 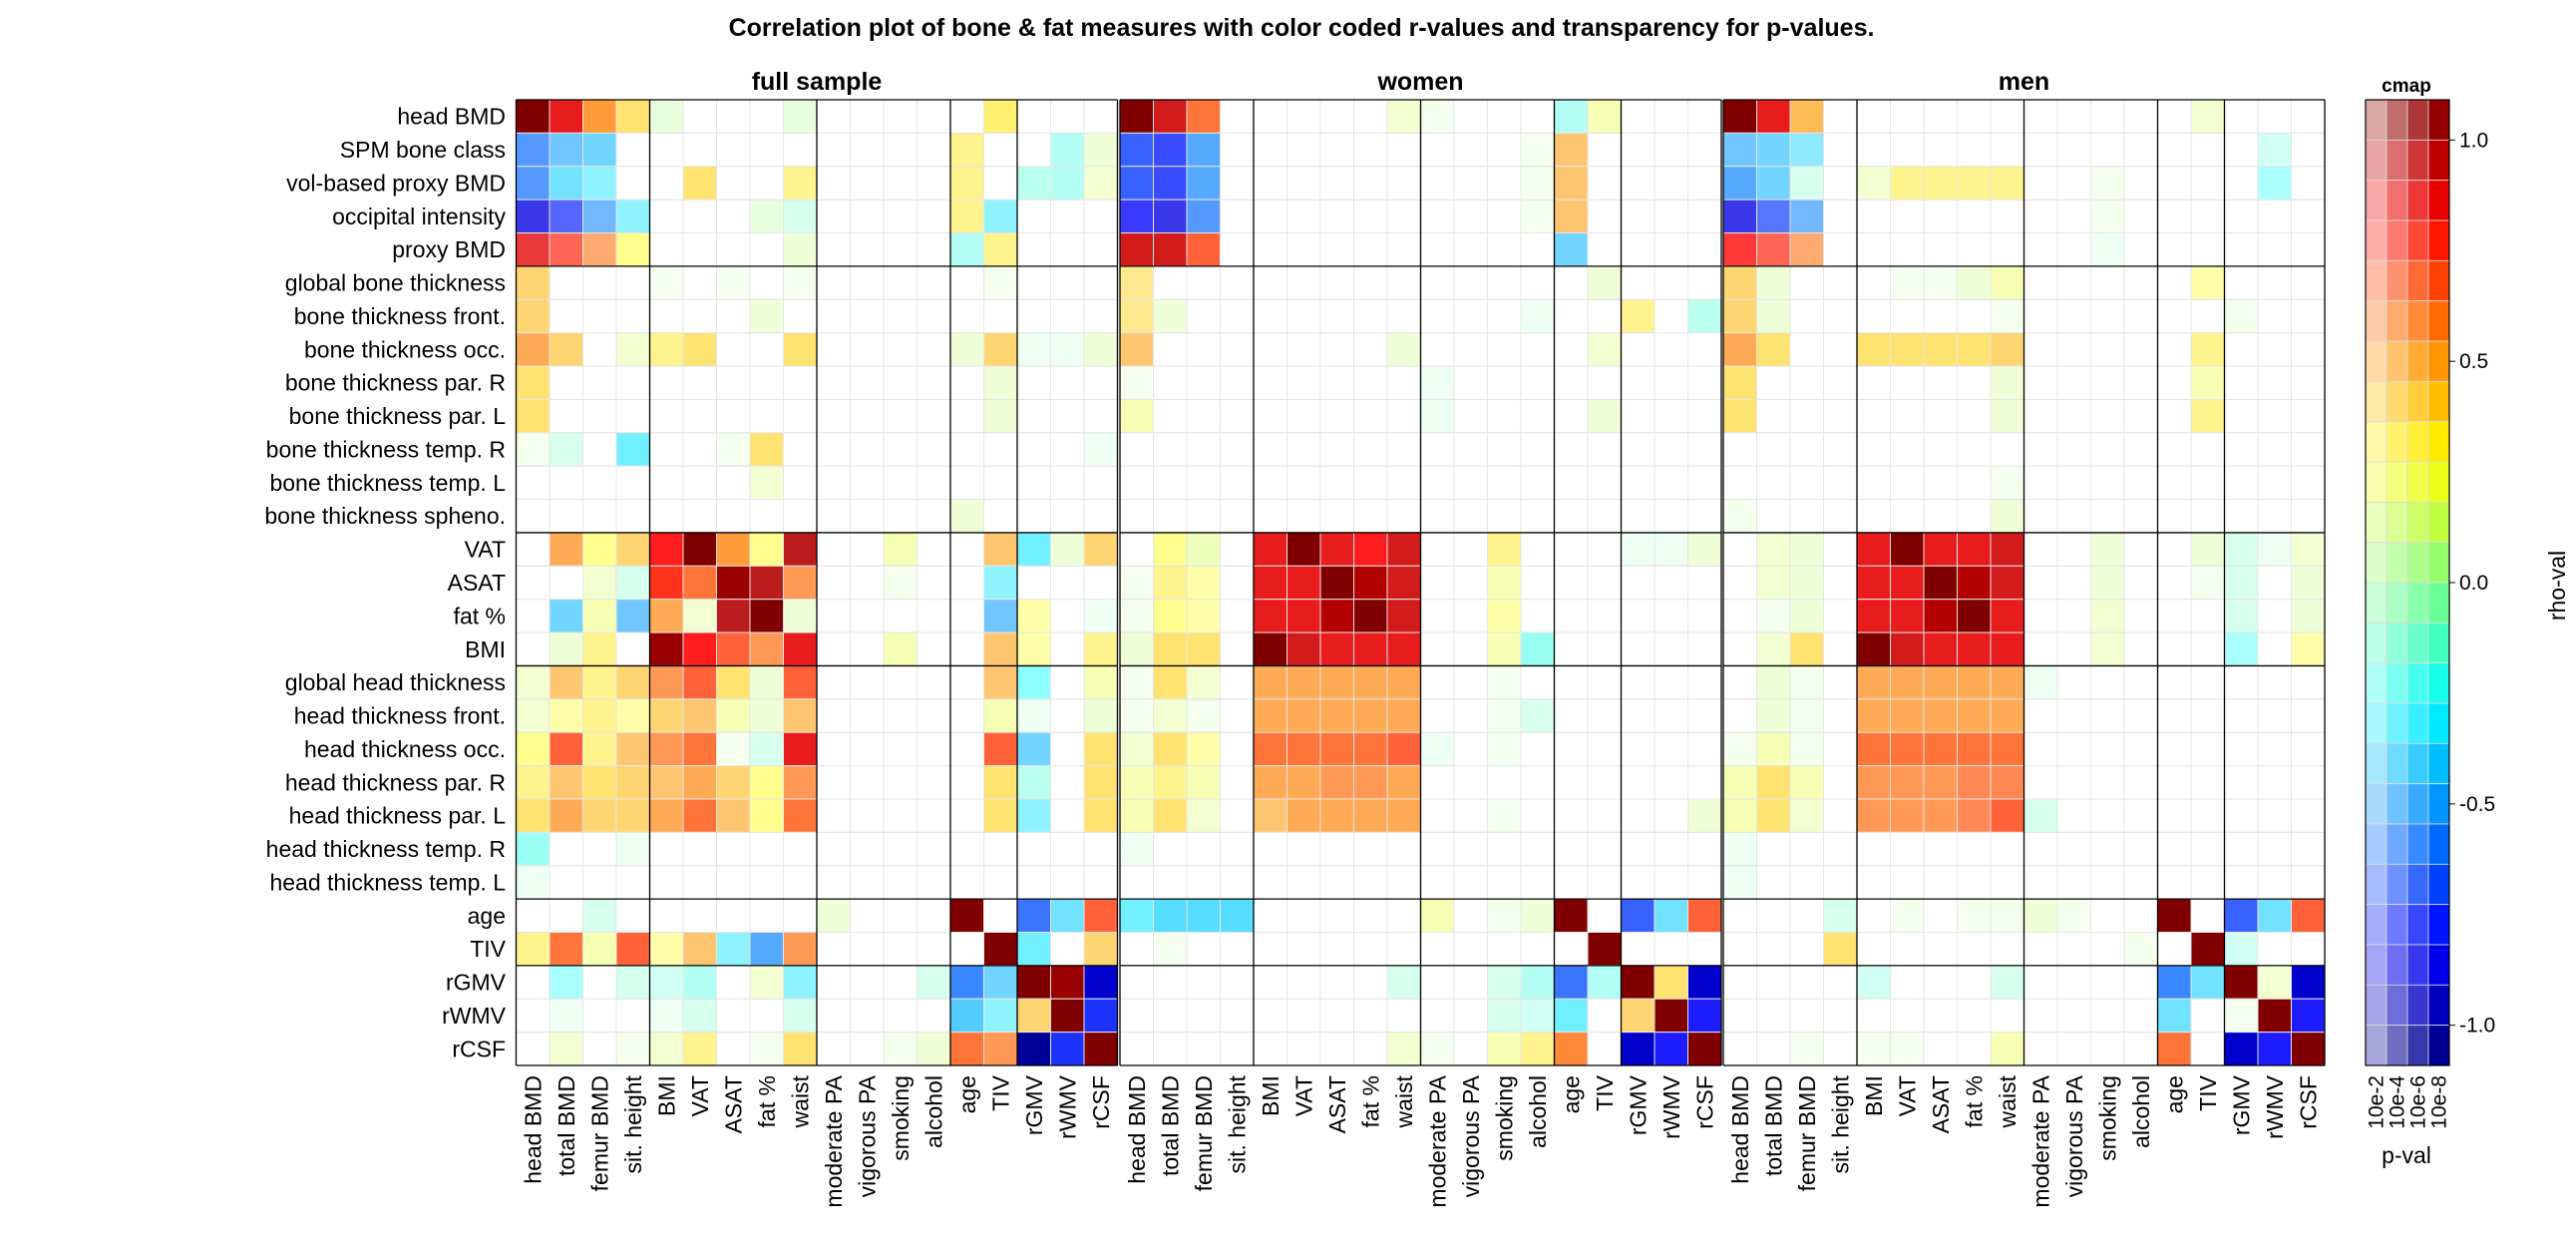 What do you see at coordinates (2473, 141) in the screenshot?
I see `colorbar-tick-label: 1.0` at bounding box center [2473, 141].